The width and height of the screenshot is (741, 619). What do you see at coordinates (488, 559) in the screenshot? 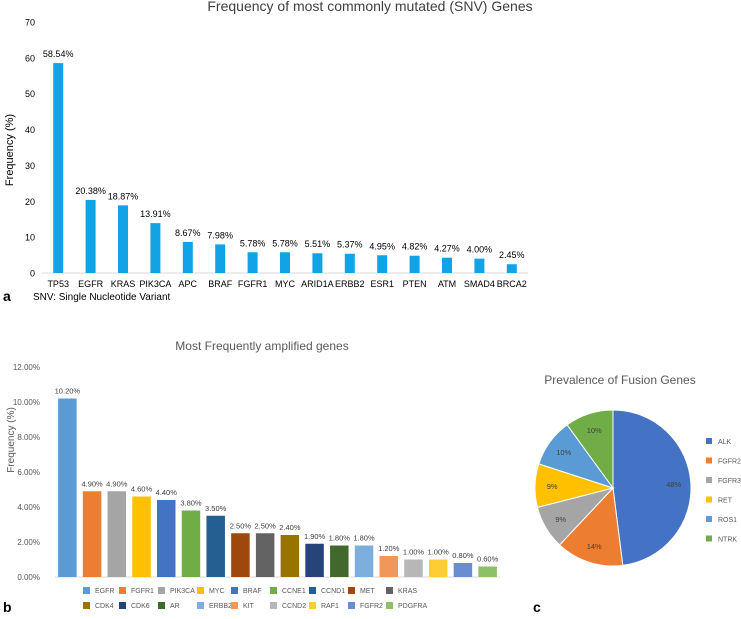
I see `amplified-data-label: 0.60%` at bounding box center [488, 559].